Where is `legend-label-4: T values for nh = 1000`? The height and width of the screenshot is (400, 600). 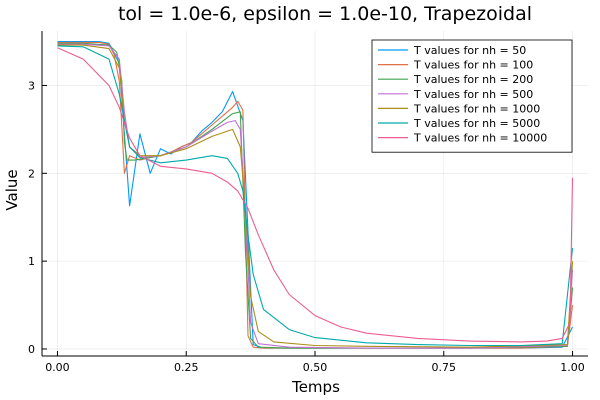 legend-label-4: T values for nh = 1000 is located at coordinates (476, 108).